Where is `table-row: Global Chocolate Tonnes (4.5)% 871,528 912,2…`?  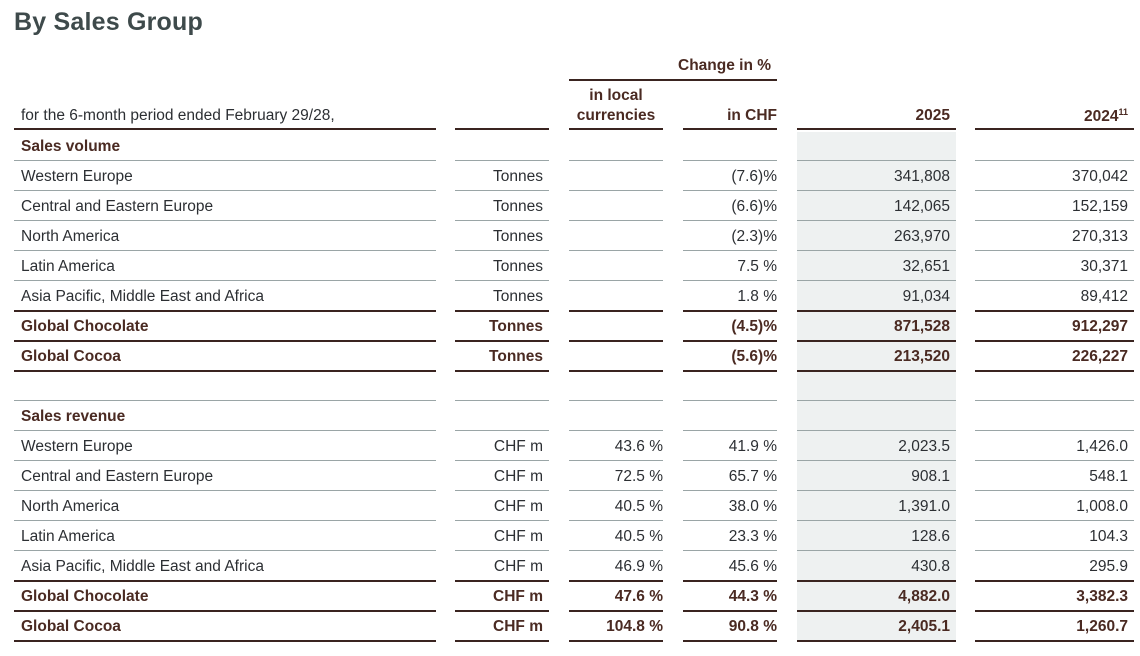
table-row: Global Chocolate Tonnes (4.5)% 871,528 912,2… is located at coordinates (570, 326).